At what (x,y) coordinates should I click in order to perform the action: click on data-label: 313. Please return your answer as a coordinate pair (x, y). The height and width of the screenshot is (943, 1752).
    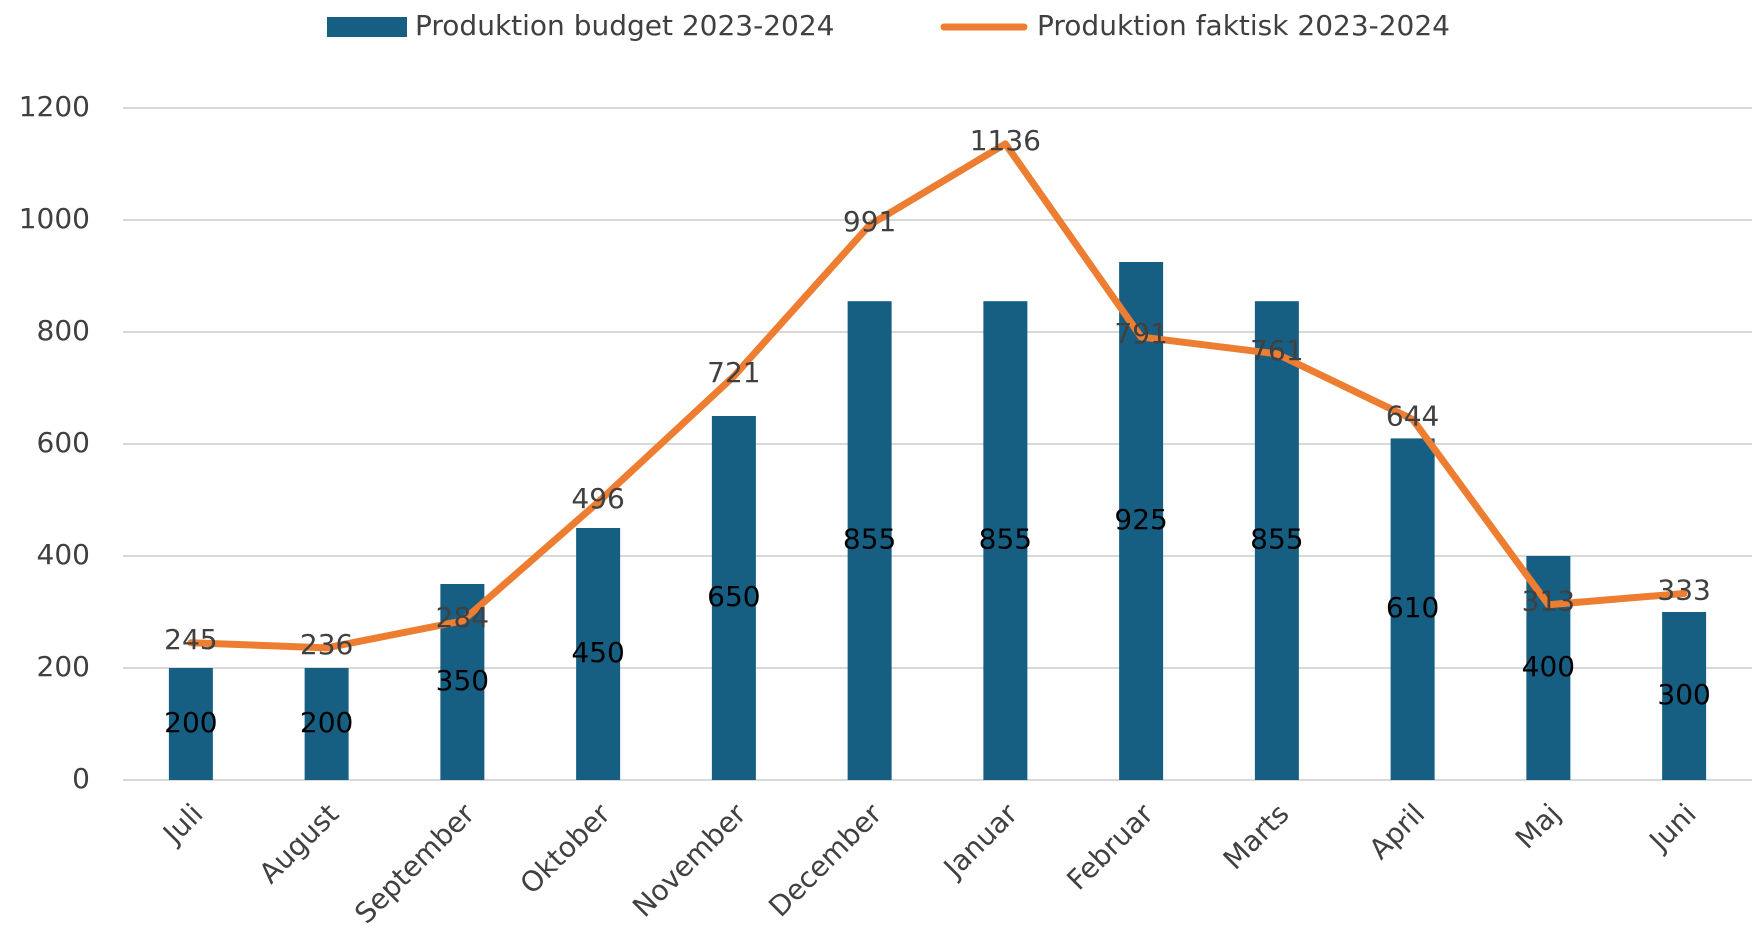
    Looking at the image, I should click on (1548, 601).